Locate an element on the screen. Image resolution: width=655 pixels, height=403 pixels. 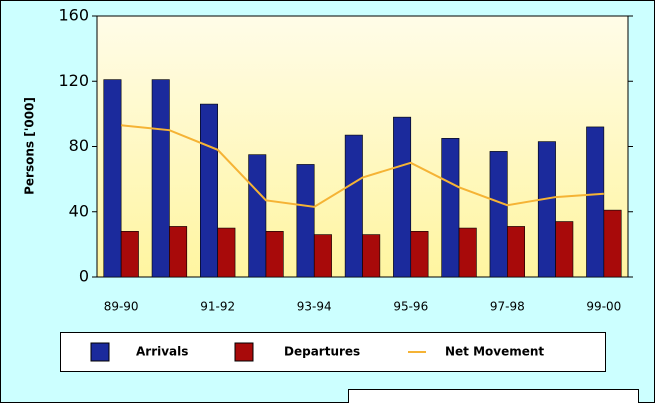
y-tick-label: 0 is located at coordinates (84, 276).